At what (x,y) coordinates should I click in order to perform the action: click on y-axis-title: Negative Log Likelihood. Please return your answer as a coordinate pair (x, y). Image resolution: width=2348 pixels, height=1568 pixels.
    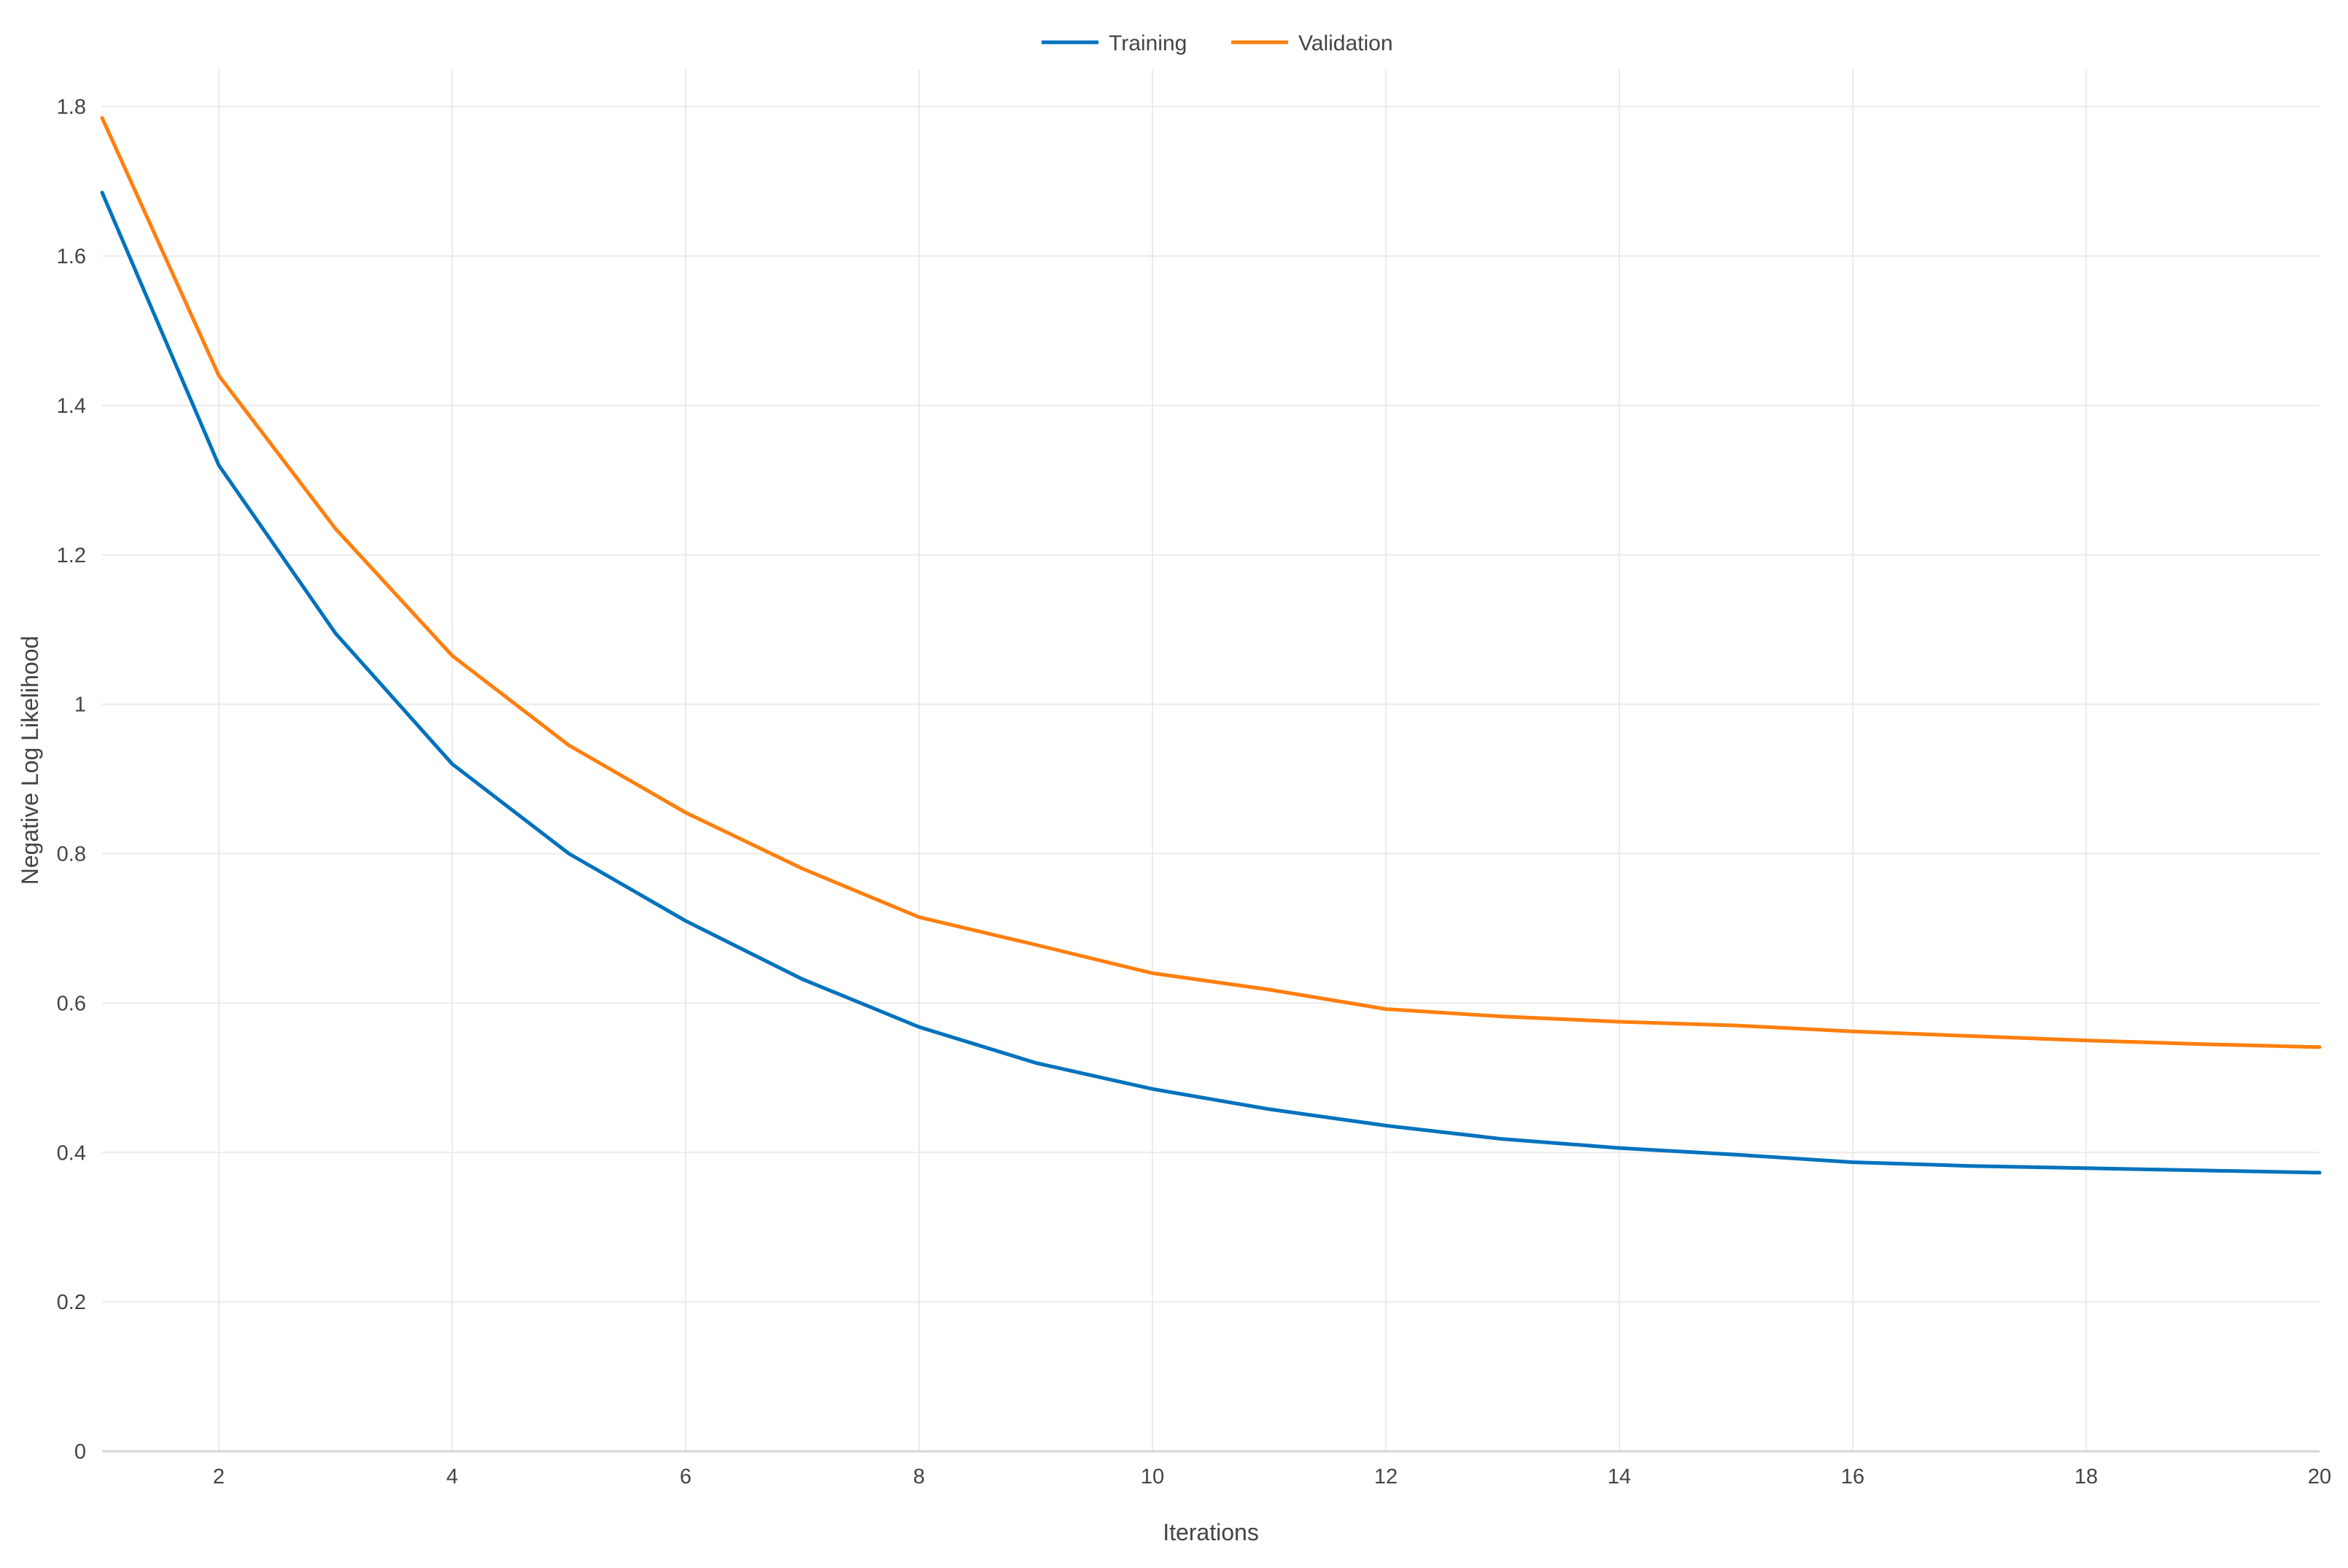
    Looking at the image, I should click on (30, 760).